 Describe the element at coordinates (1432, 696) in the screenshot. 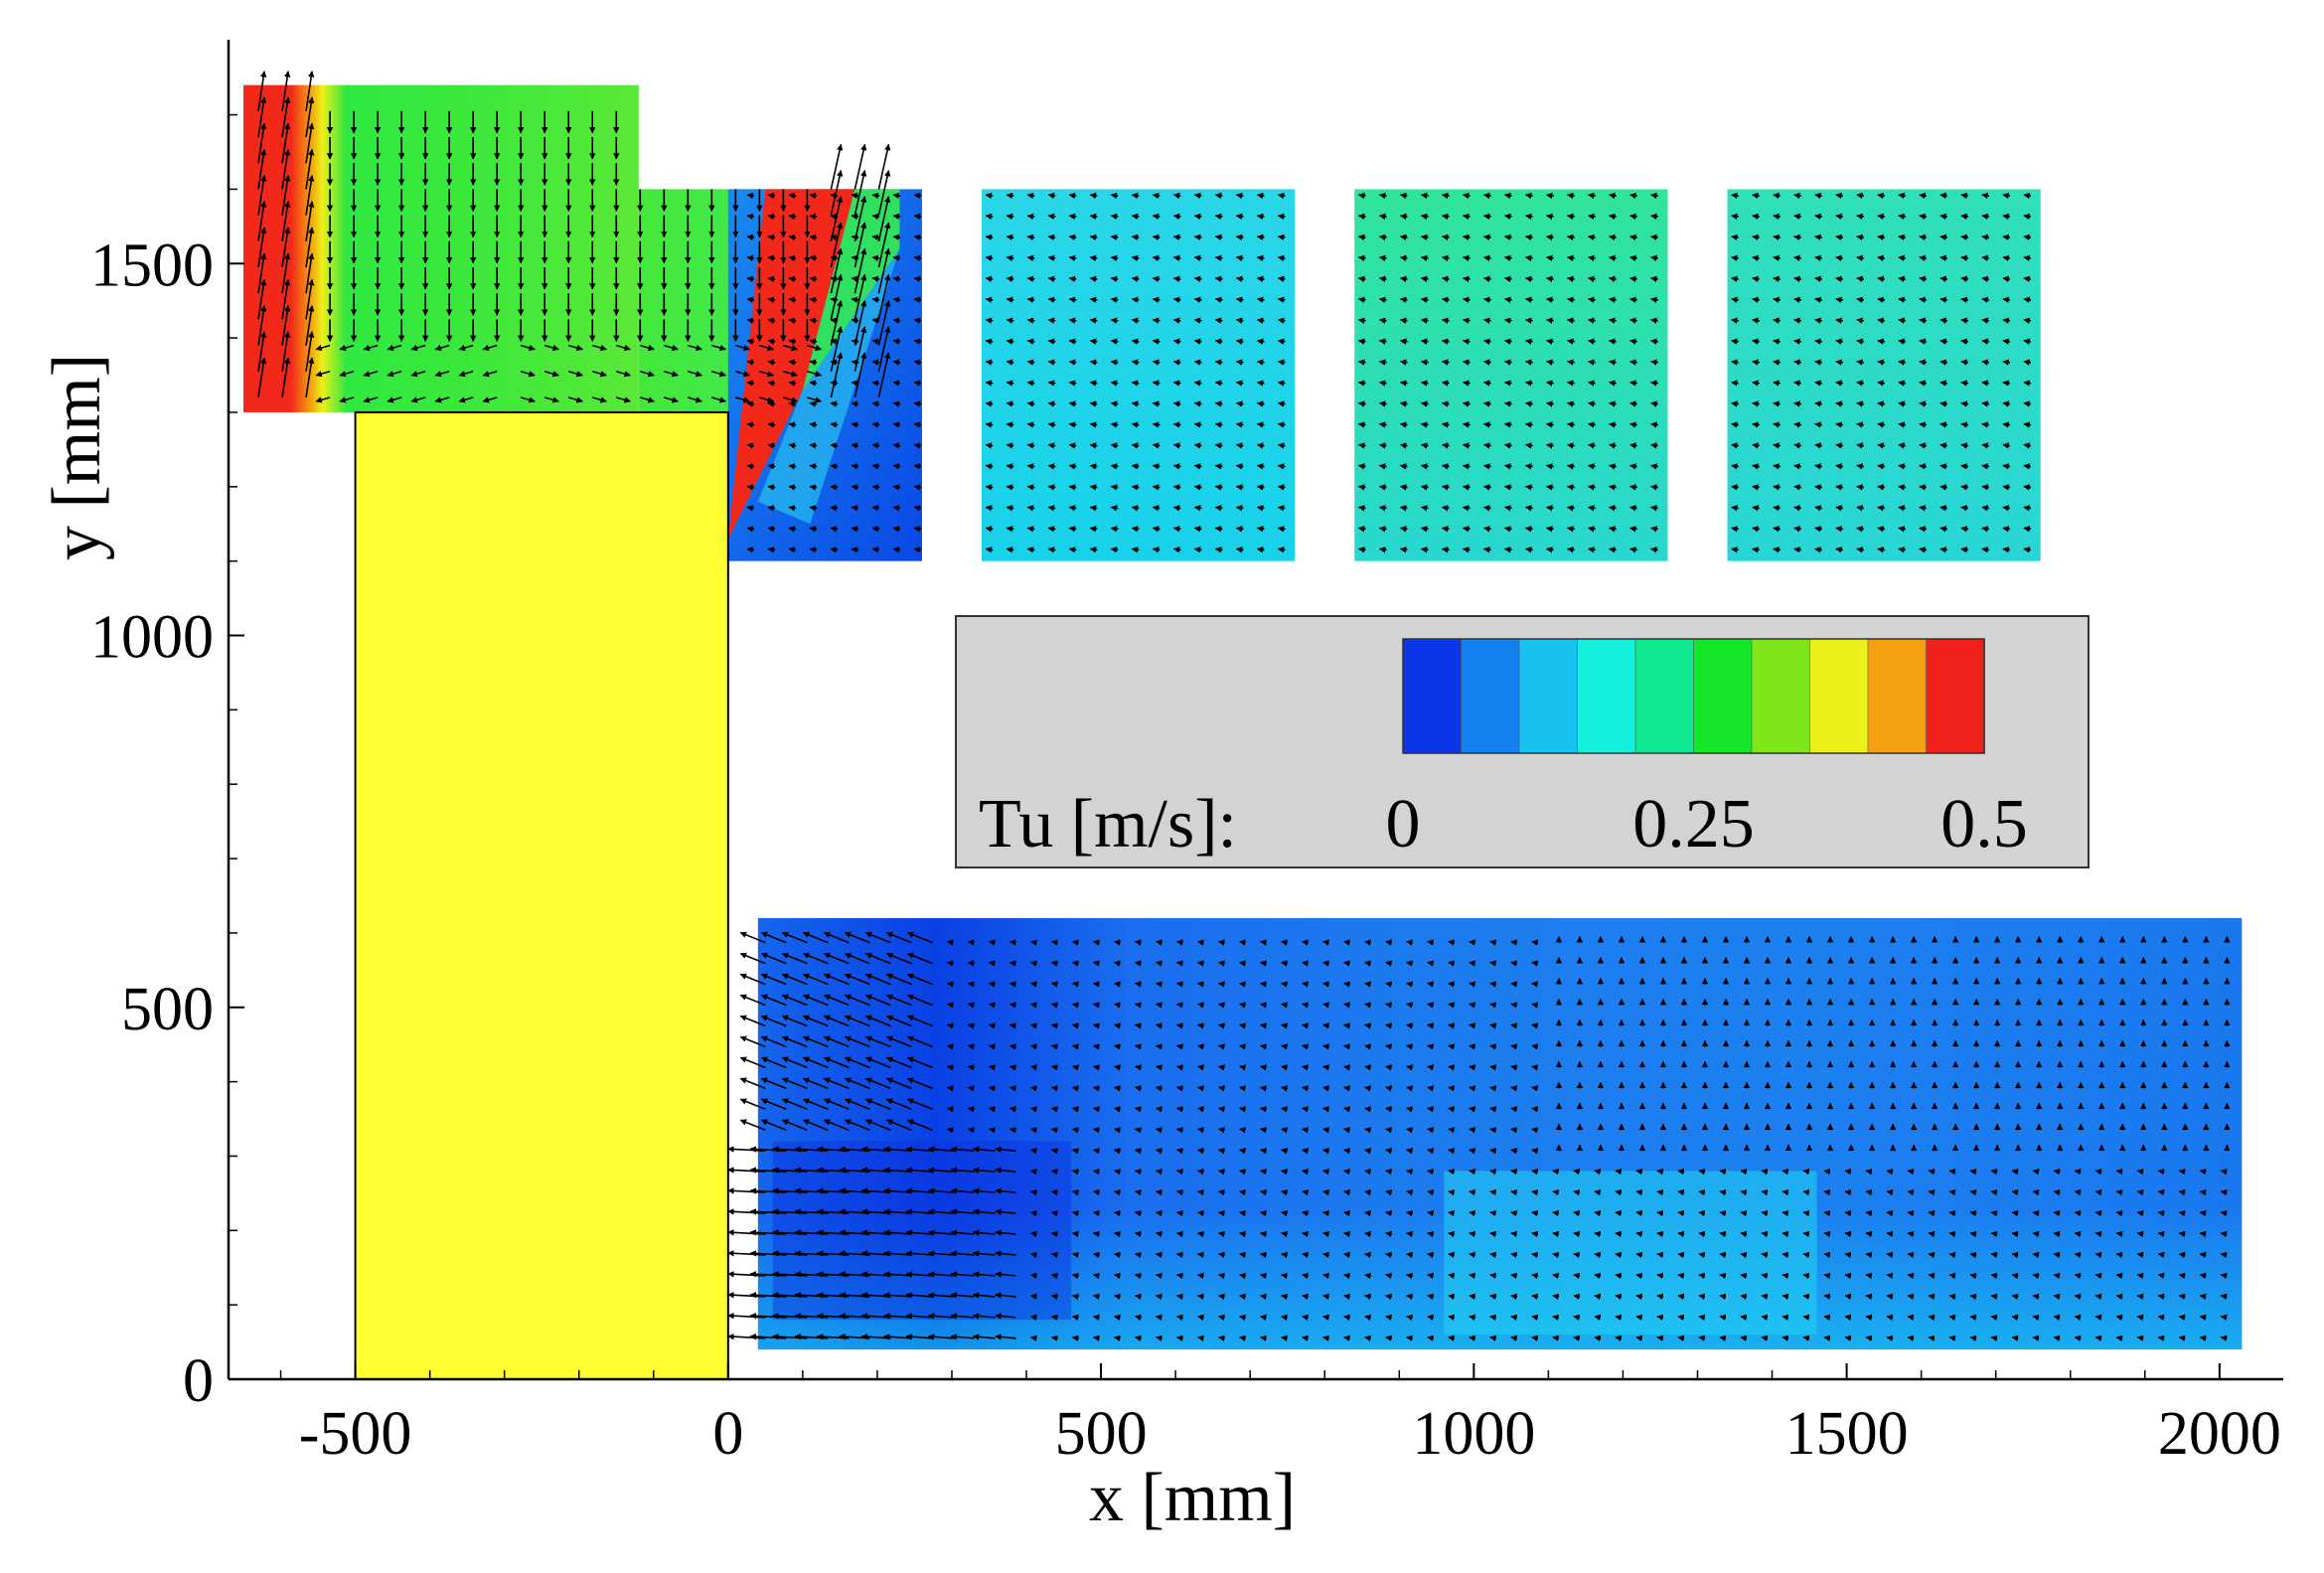

I see `colorbar-level` at that location.